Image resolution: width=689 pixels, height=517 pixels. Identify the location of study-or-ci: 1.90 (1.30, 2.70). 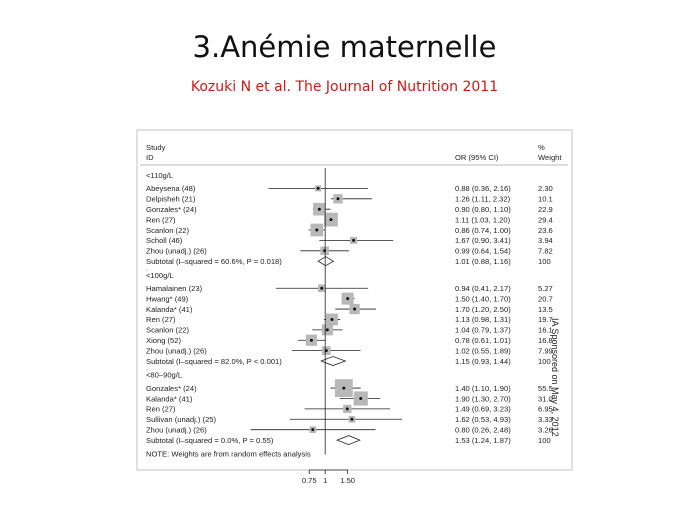
(483, 398).